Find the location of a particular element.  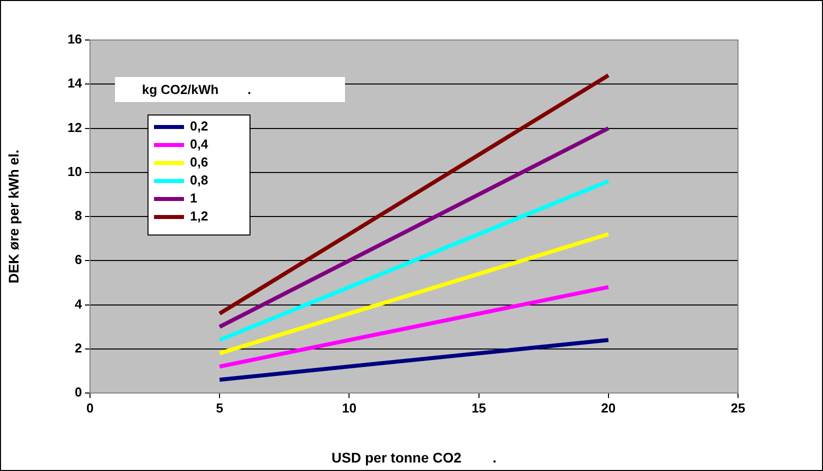

x-tick-label: 15 is located at coordinates (479, 408).